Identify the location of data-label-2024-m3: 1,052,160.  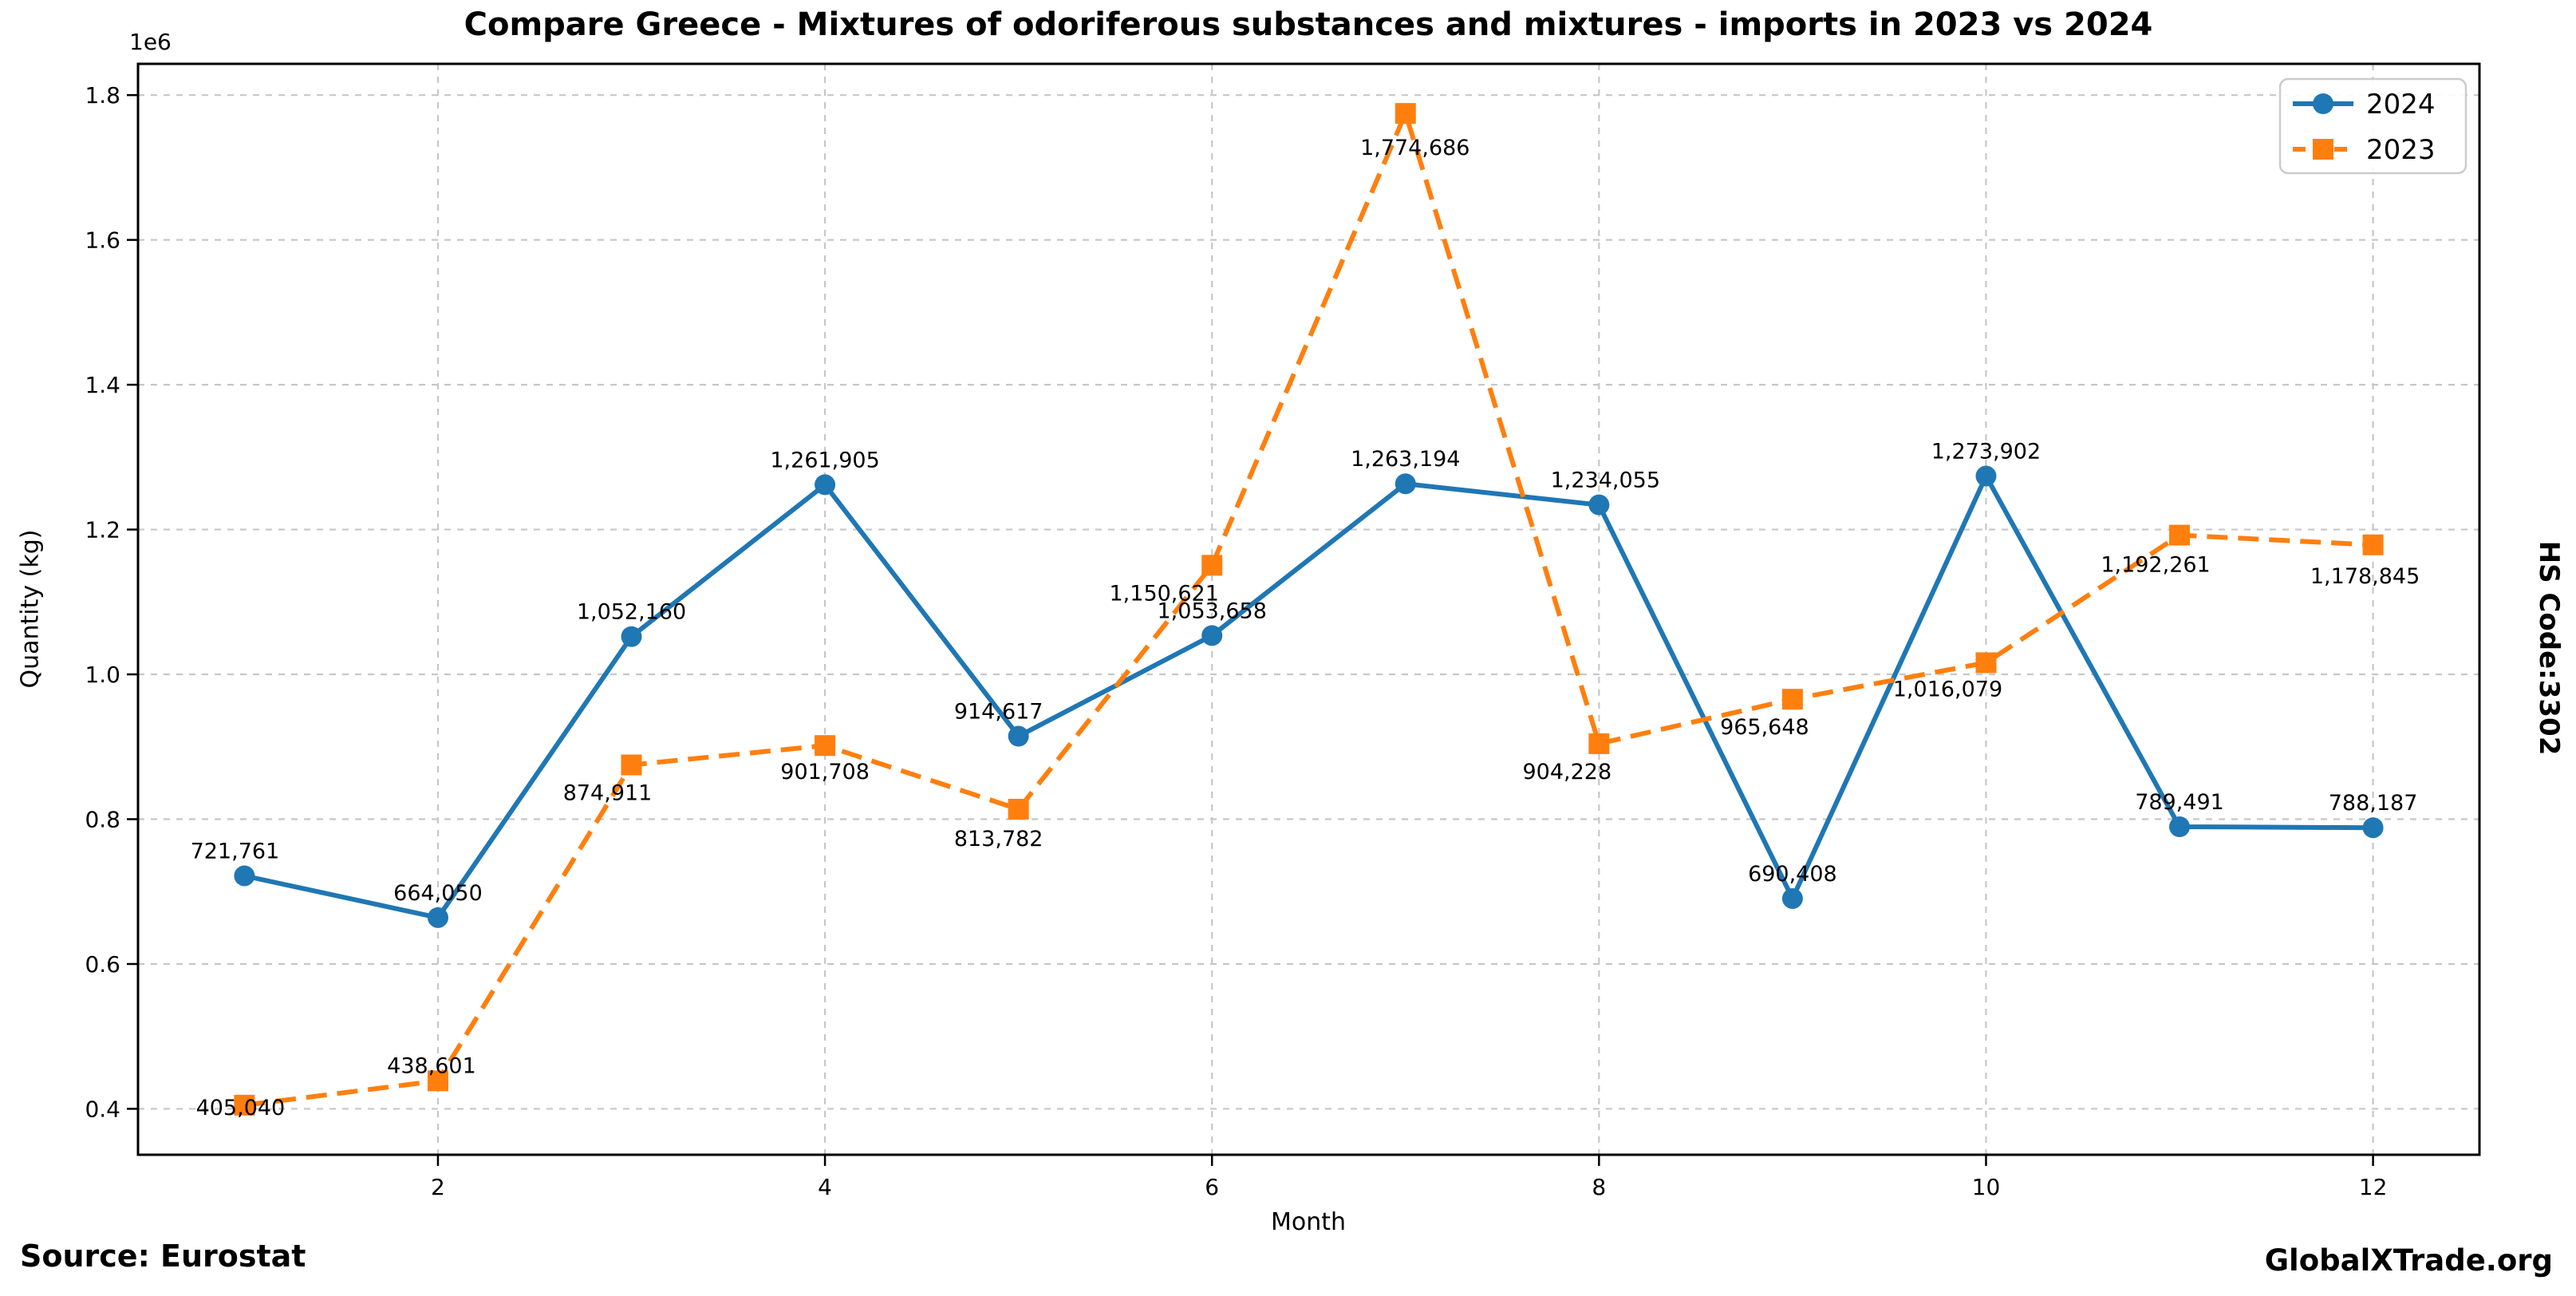
(632, 612).